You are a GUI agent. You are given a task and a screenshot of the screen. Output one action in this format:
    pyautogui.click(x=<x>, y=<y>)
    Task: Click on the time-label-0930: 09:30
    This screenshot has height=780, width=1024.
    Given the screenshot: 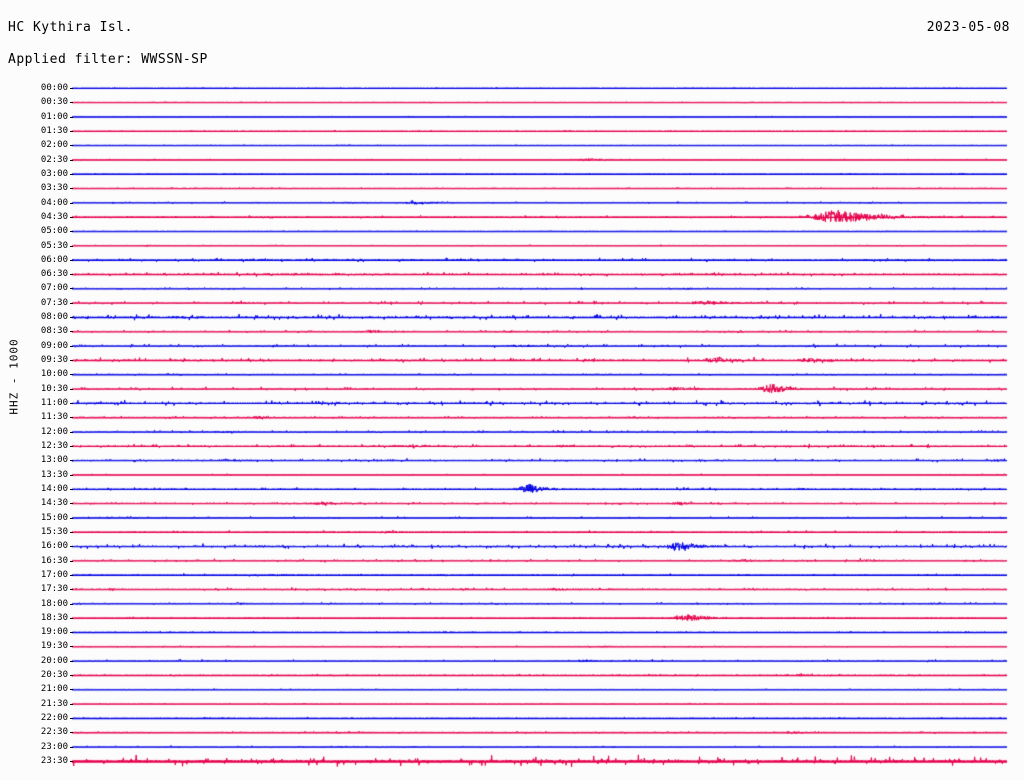 What is the action you would take?
    pyautogui.click(x=54, y=360)
    